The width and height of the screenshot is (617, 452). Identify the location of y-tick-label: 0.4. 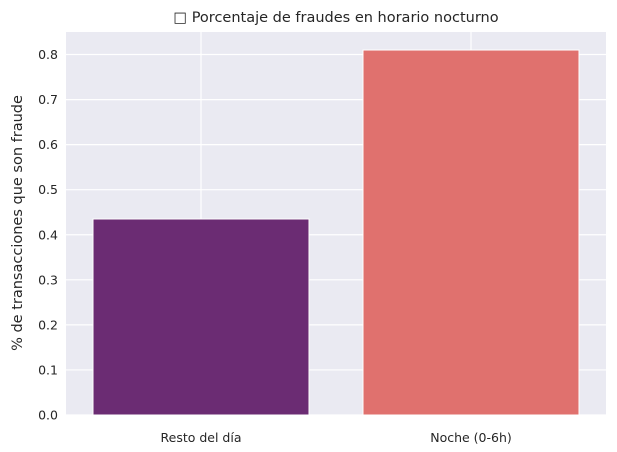
(48, 234).